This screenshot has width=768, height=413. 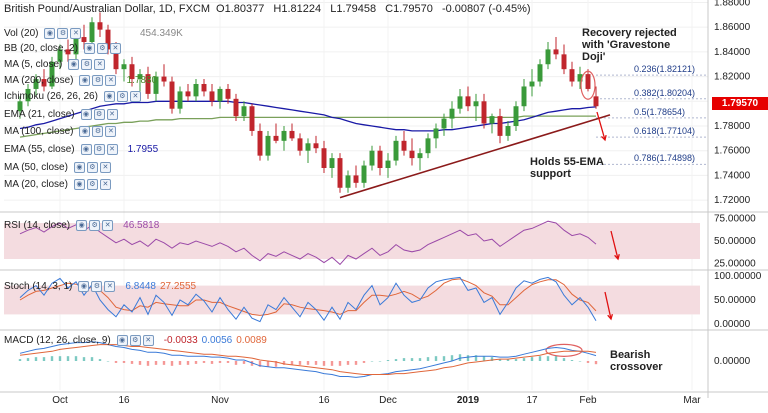 What do you see at coordinates (732, 52) in the screenshot?
I see `price-tick-label: 1.84000` at bounding box center [732, 52].